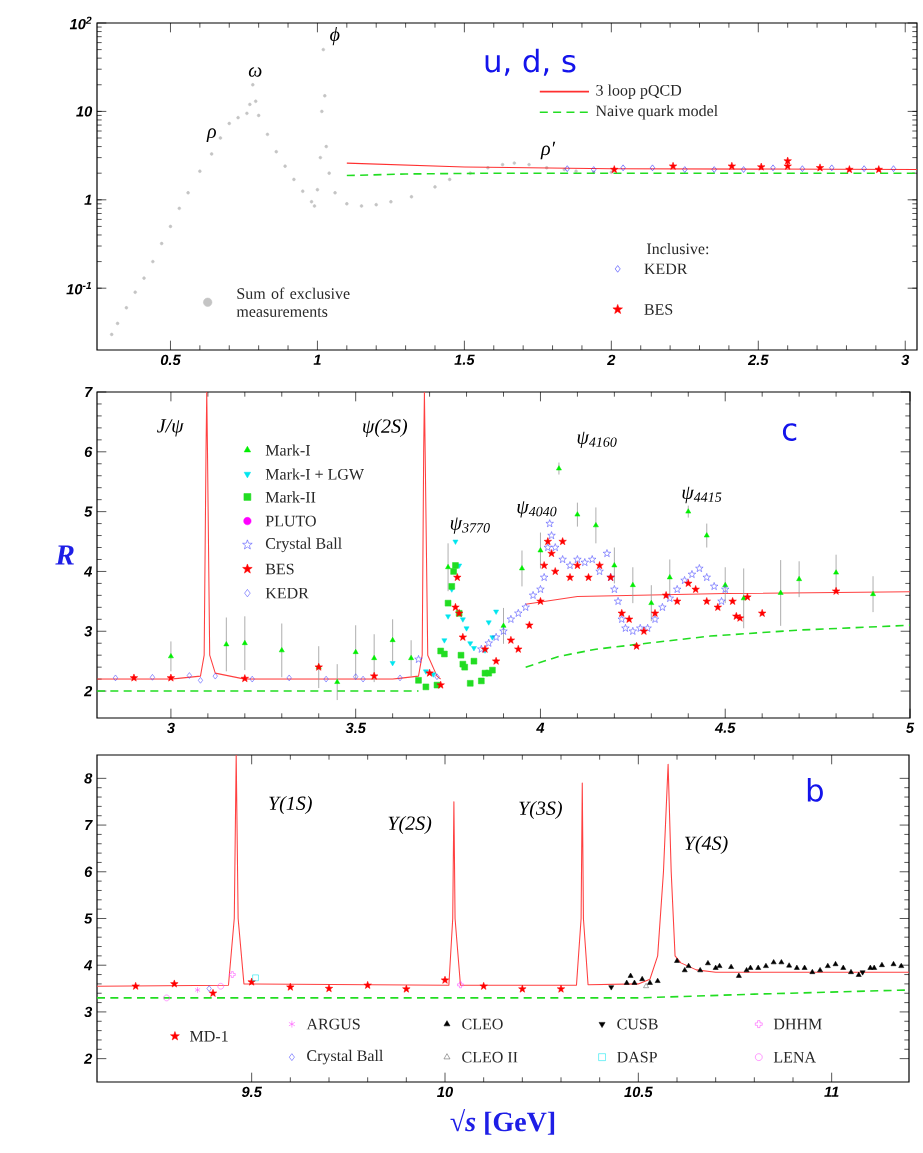 This screenshot has height=1153, width=923. What do you see at coordinates (385, 427) in the screenshot?
I see `annotation: ψ(2S)` at bounding box center [385, 427].